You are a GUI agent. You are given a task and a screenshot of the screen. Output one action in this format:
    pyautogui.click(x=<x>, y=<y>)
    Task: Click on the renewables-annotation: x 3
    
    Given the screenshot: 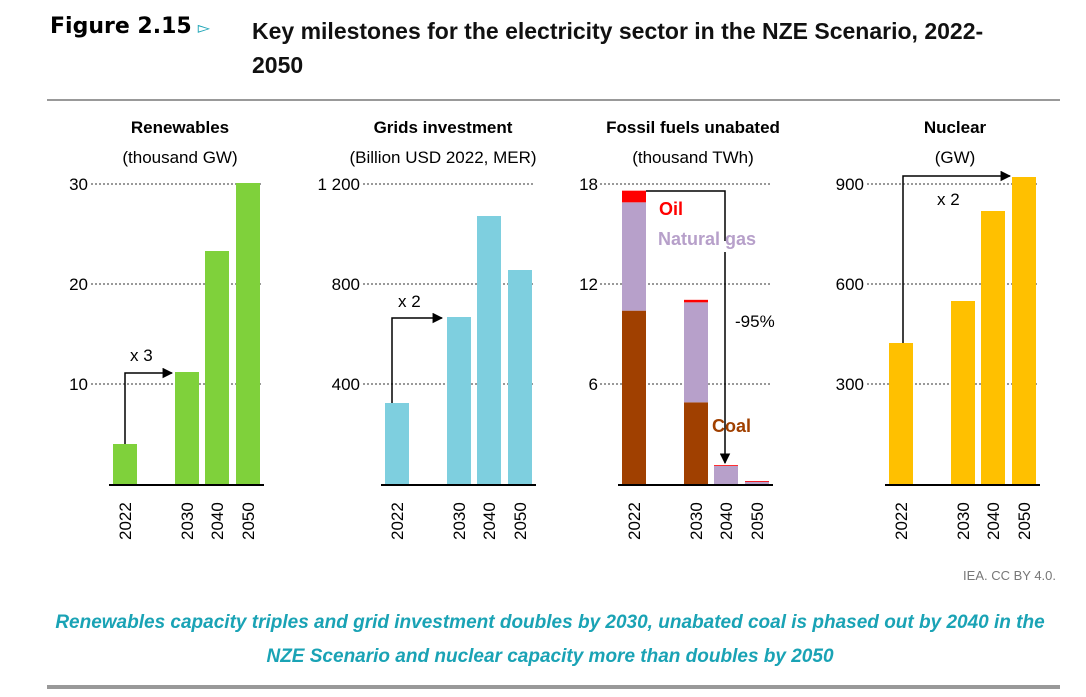 What is the action you would take?
    pyautogui.click(x=149, y=395)
    